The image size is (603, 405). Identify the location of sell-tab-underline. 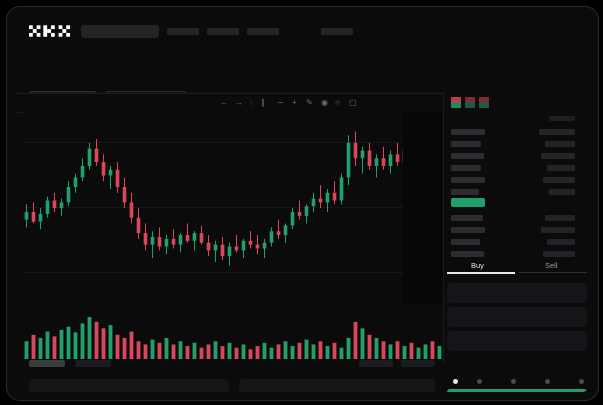
(553, 272).